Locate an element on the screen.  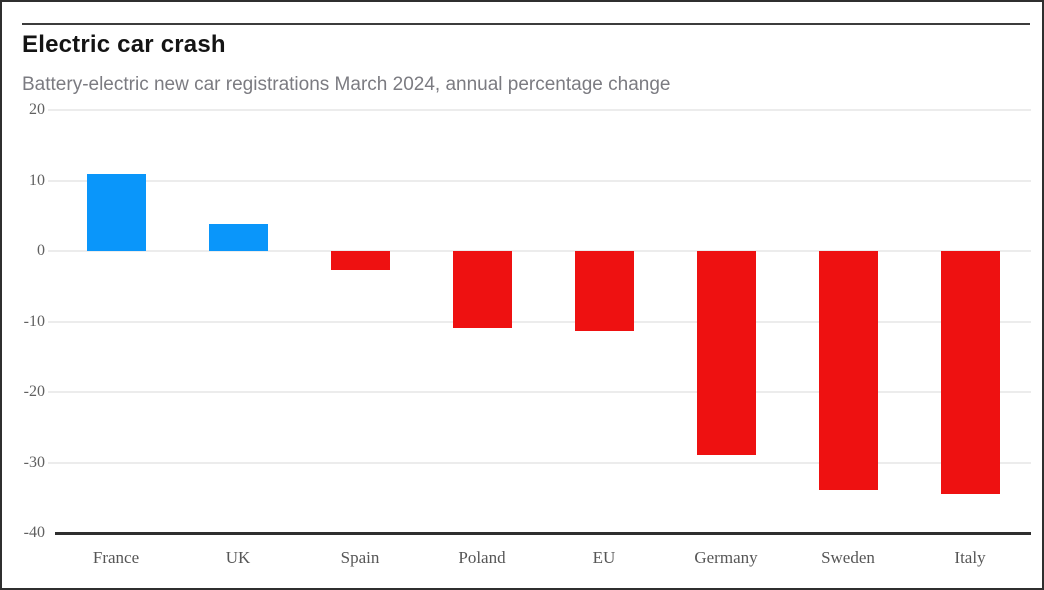
bar-sweden is located at coordinates (848, 370).